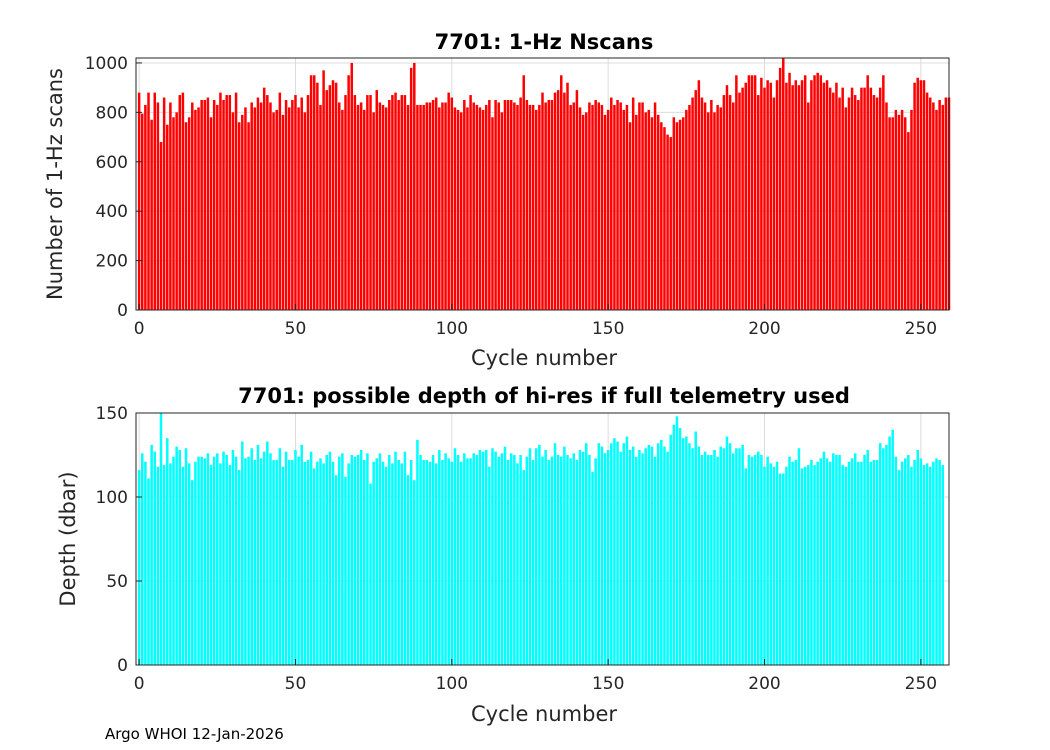  Describe the element at coordinates (296, 329) in the screenshot. I see `nscans-x-tick-label: 50` at that location.